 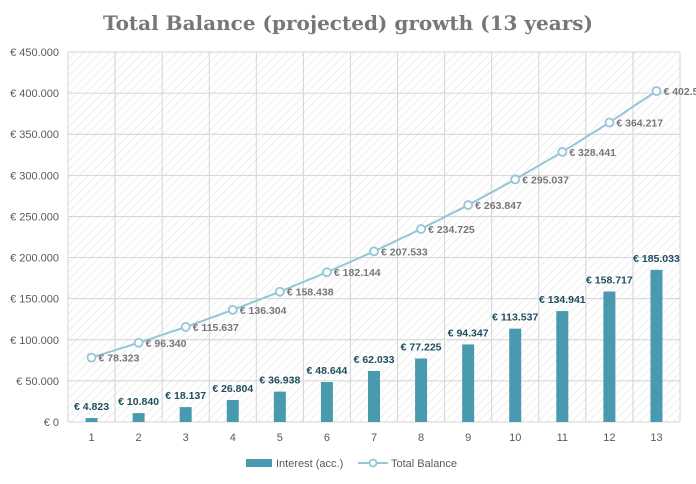 I want to click on total-balance-data-label: € 96.340, so click(x=166, y=344).